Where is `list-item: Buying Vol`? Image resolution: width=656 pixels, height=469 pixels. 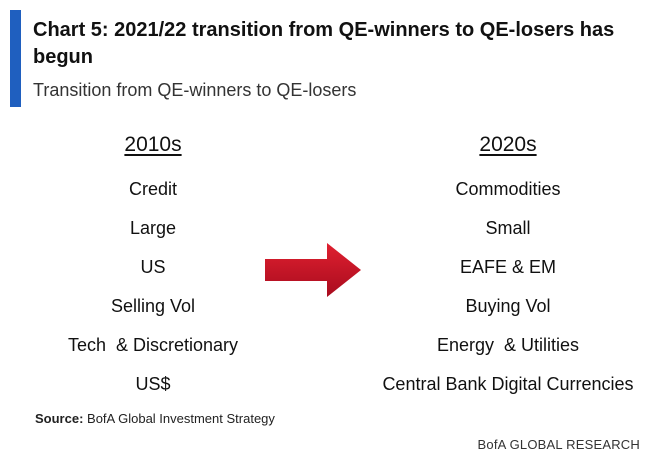 list-item: Buying Vol is located at coordinates (508, 306).